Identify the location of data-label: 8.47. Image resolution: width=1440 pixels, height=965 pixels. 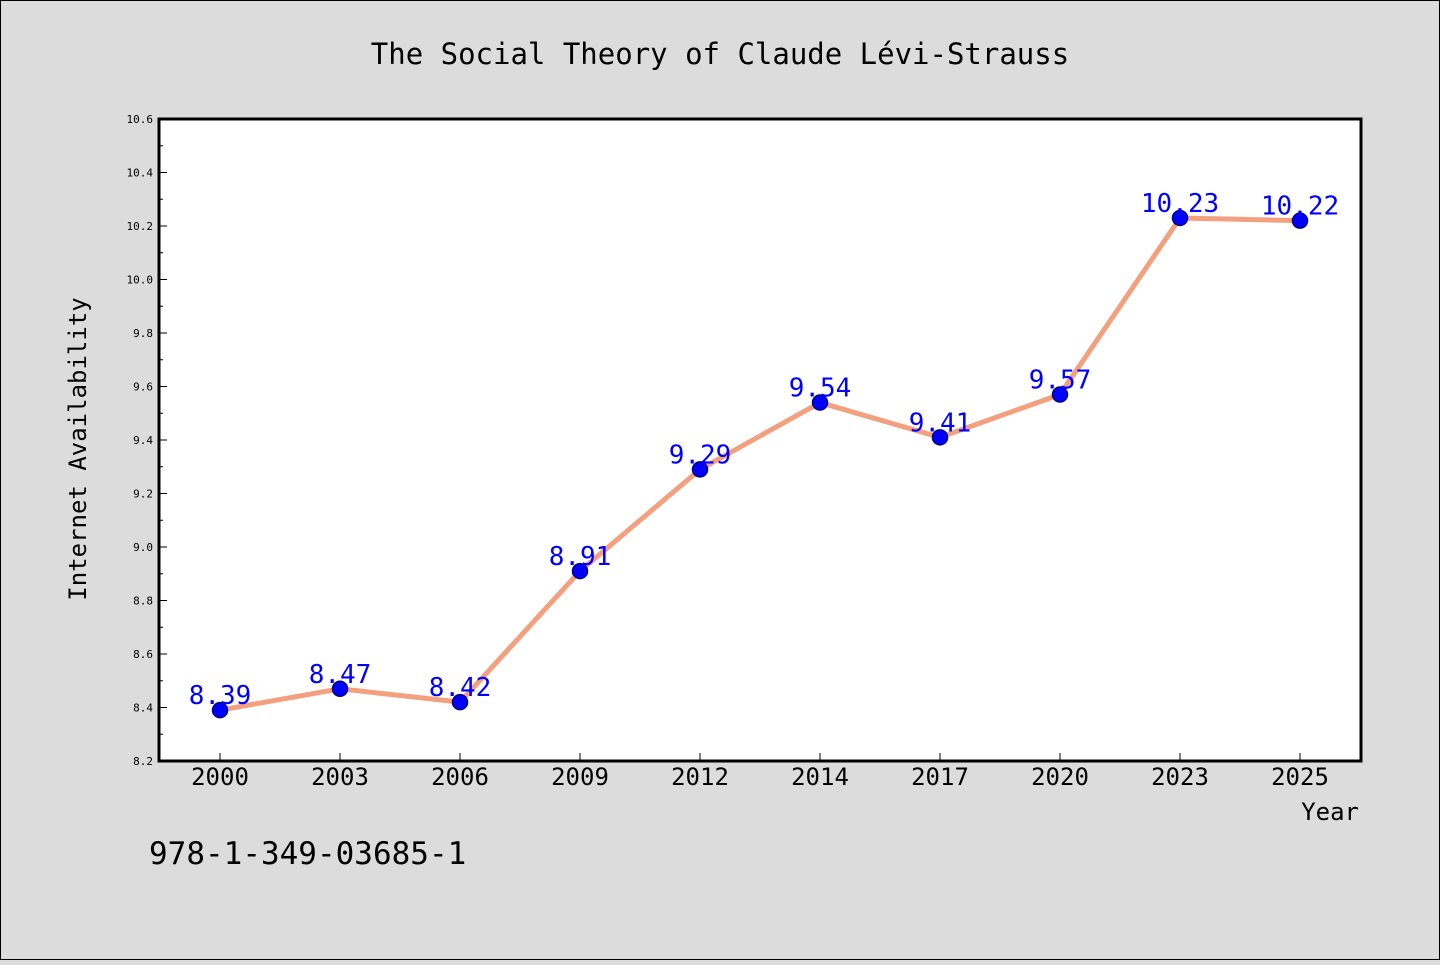
(340, 675).